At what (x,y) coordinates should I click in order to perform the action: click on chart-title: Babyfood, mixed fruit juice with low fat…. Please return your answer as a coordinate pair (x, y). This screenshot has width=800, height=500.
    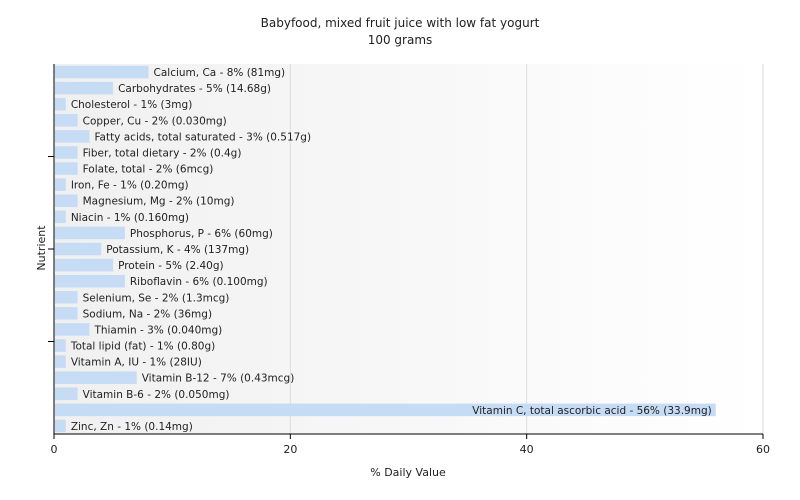
    Looking at the image, I should click on (400, 23).